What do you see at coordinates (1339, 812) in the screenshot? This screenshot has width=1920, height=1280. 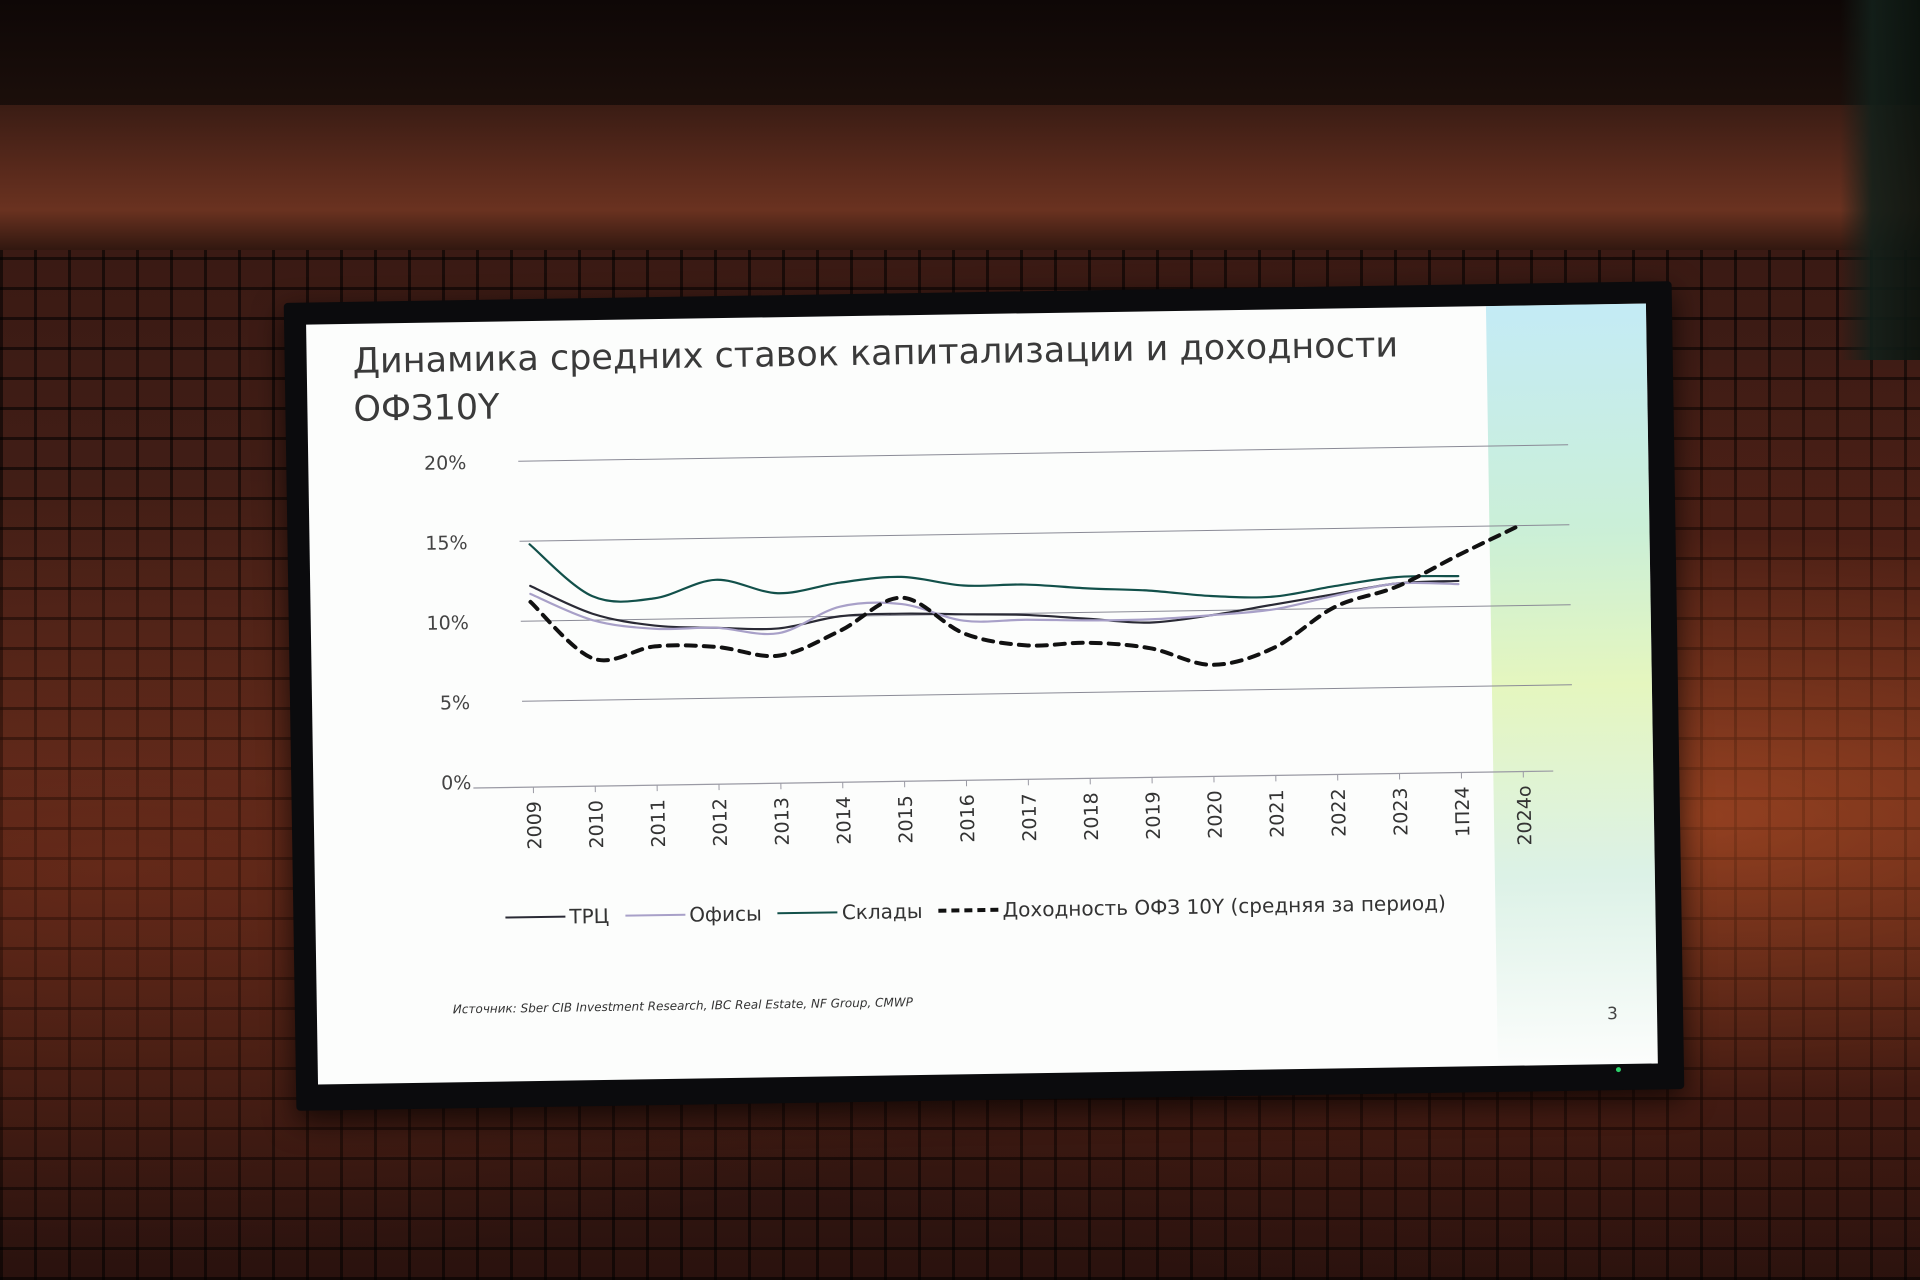 I see `x-tick-label: 2022` at bounding box center [1339, 812].